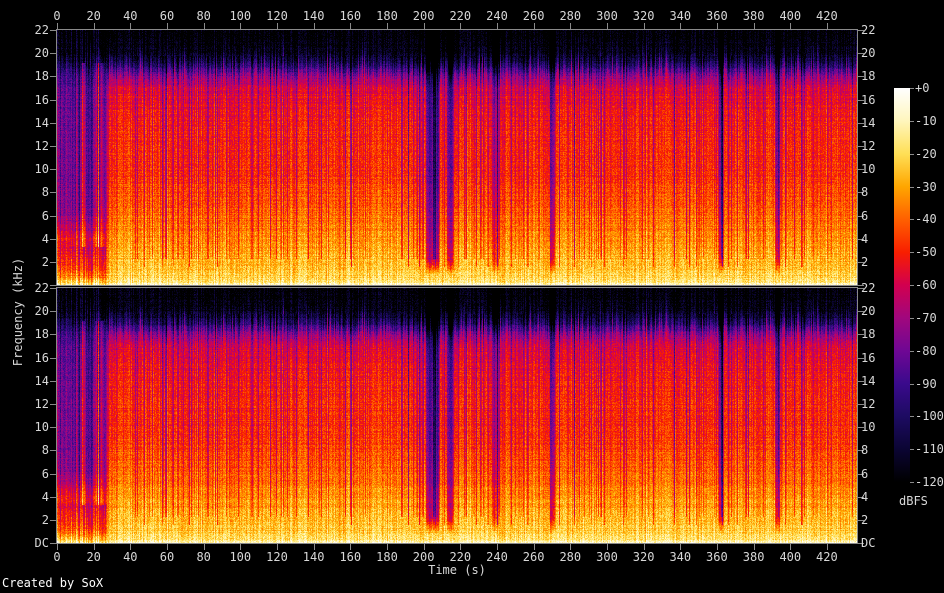  Describe the element at coordinates (423, 557) in the screenshot. I see `x-tick-label: 200` at that location.